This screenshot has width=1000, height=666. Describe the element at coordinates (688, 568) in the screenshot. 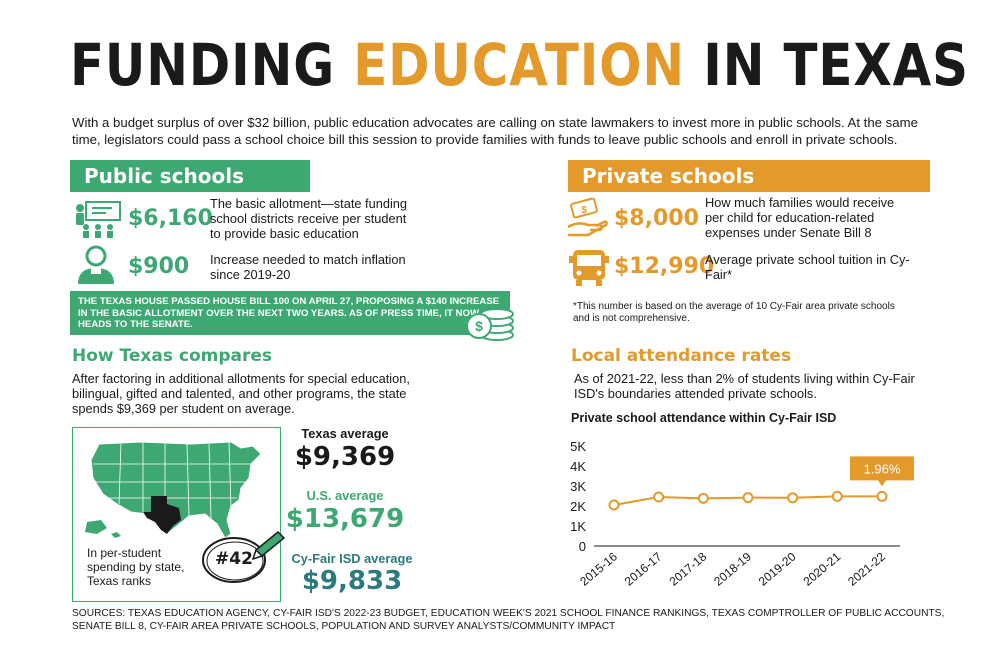

I see `x-tick-label: 2017-18` at that location.